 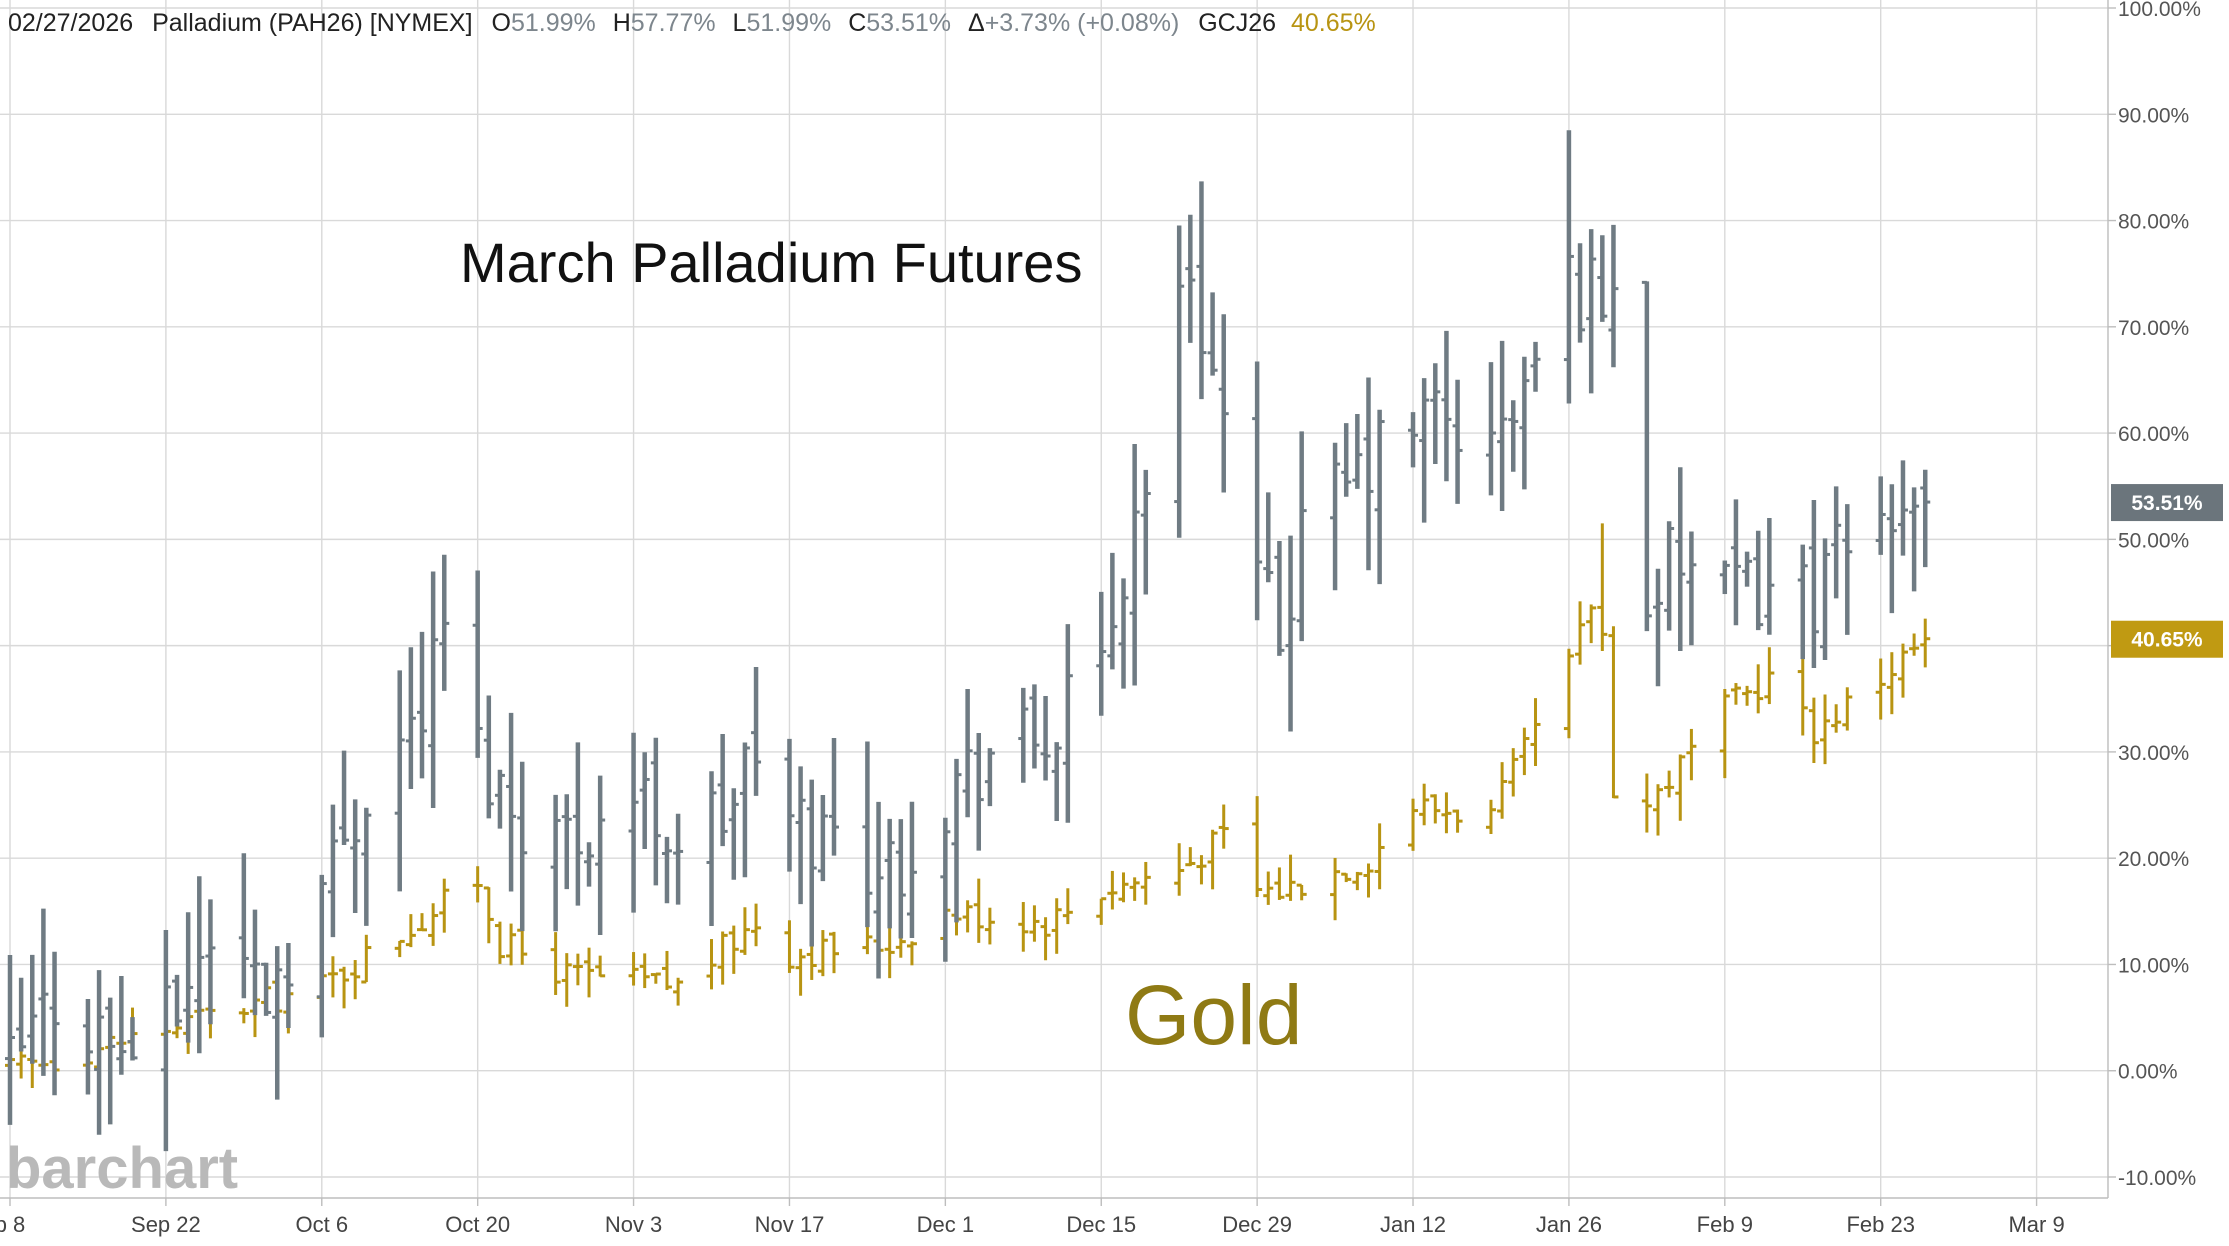 I want to click on header-high-label: H, so click(x=622, y=23).